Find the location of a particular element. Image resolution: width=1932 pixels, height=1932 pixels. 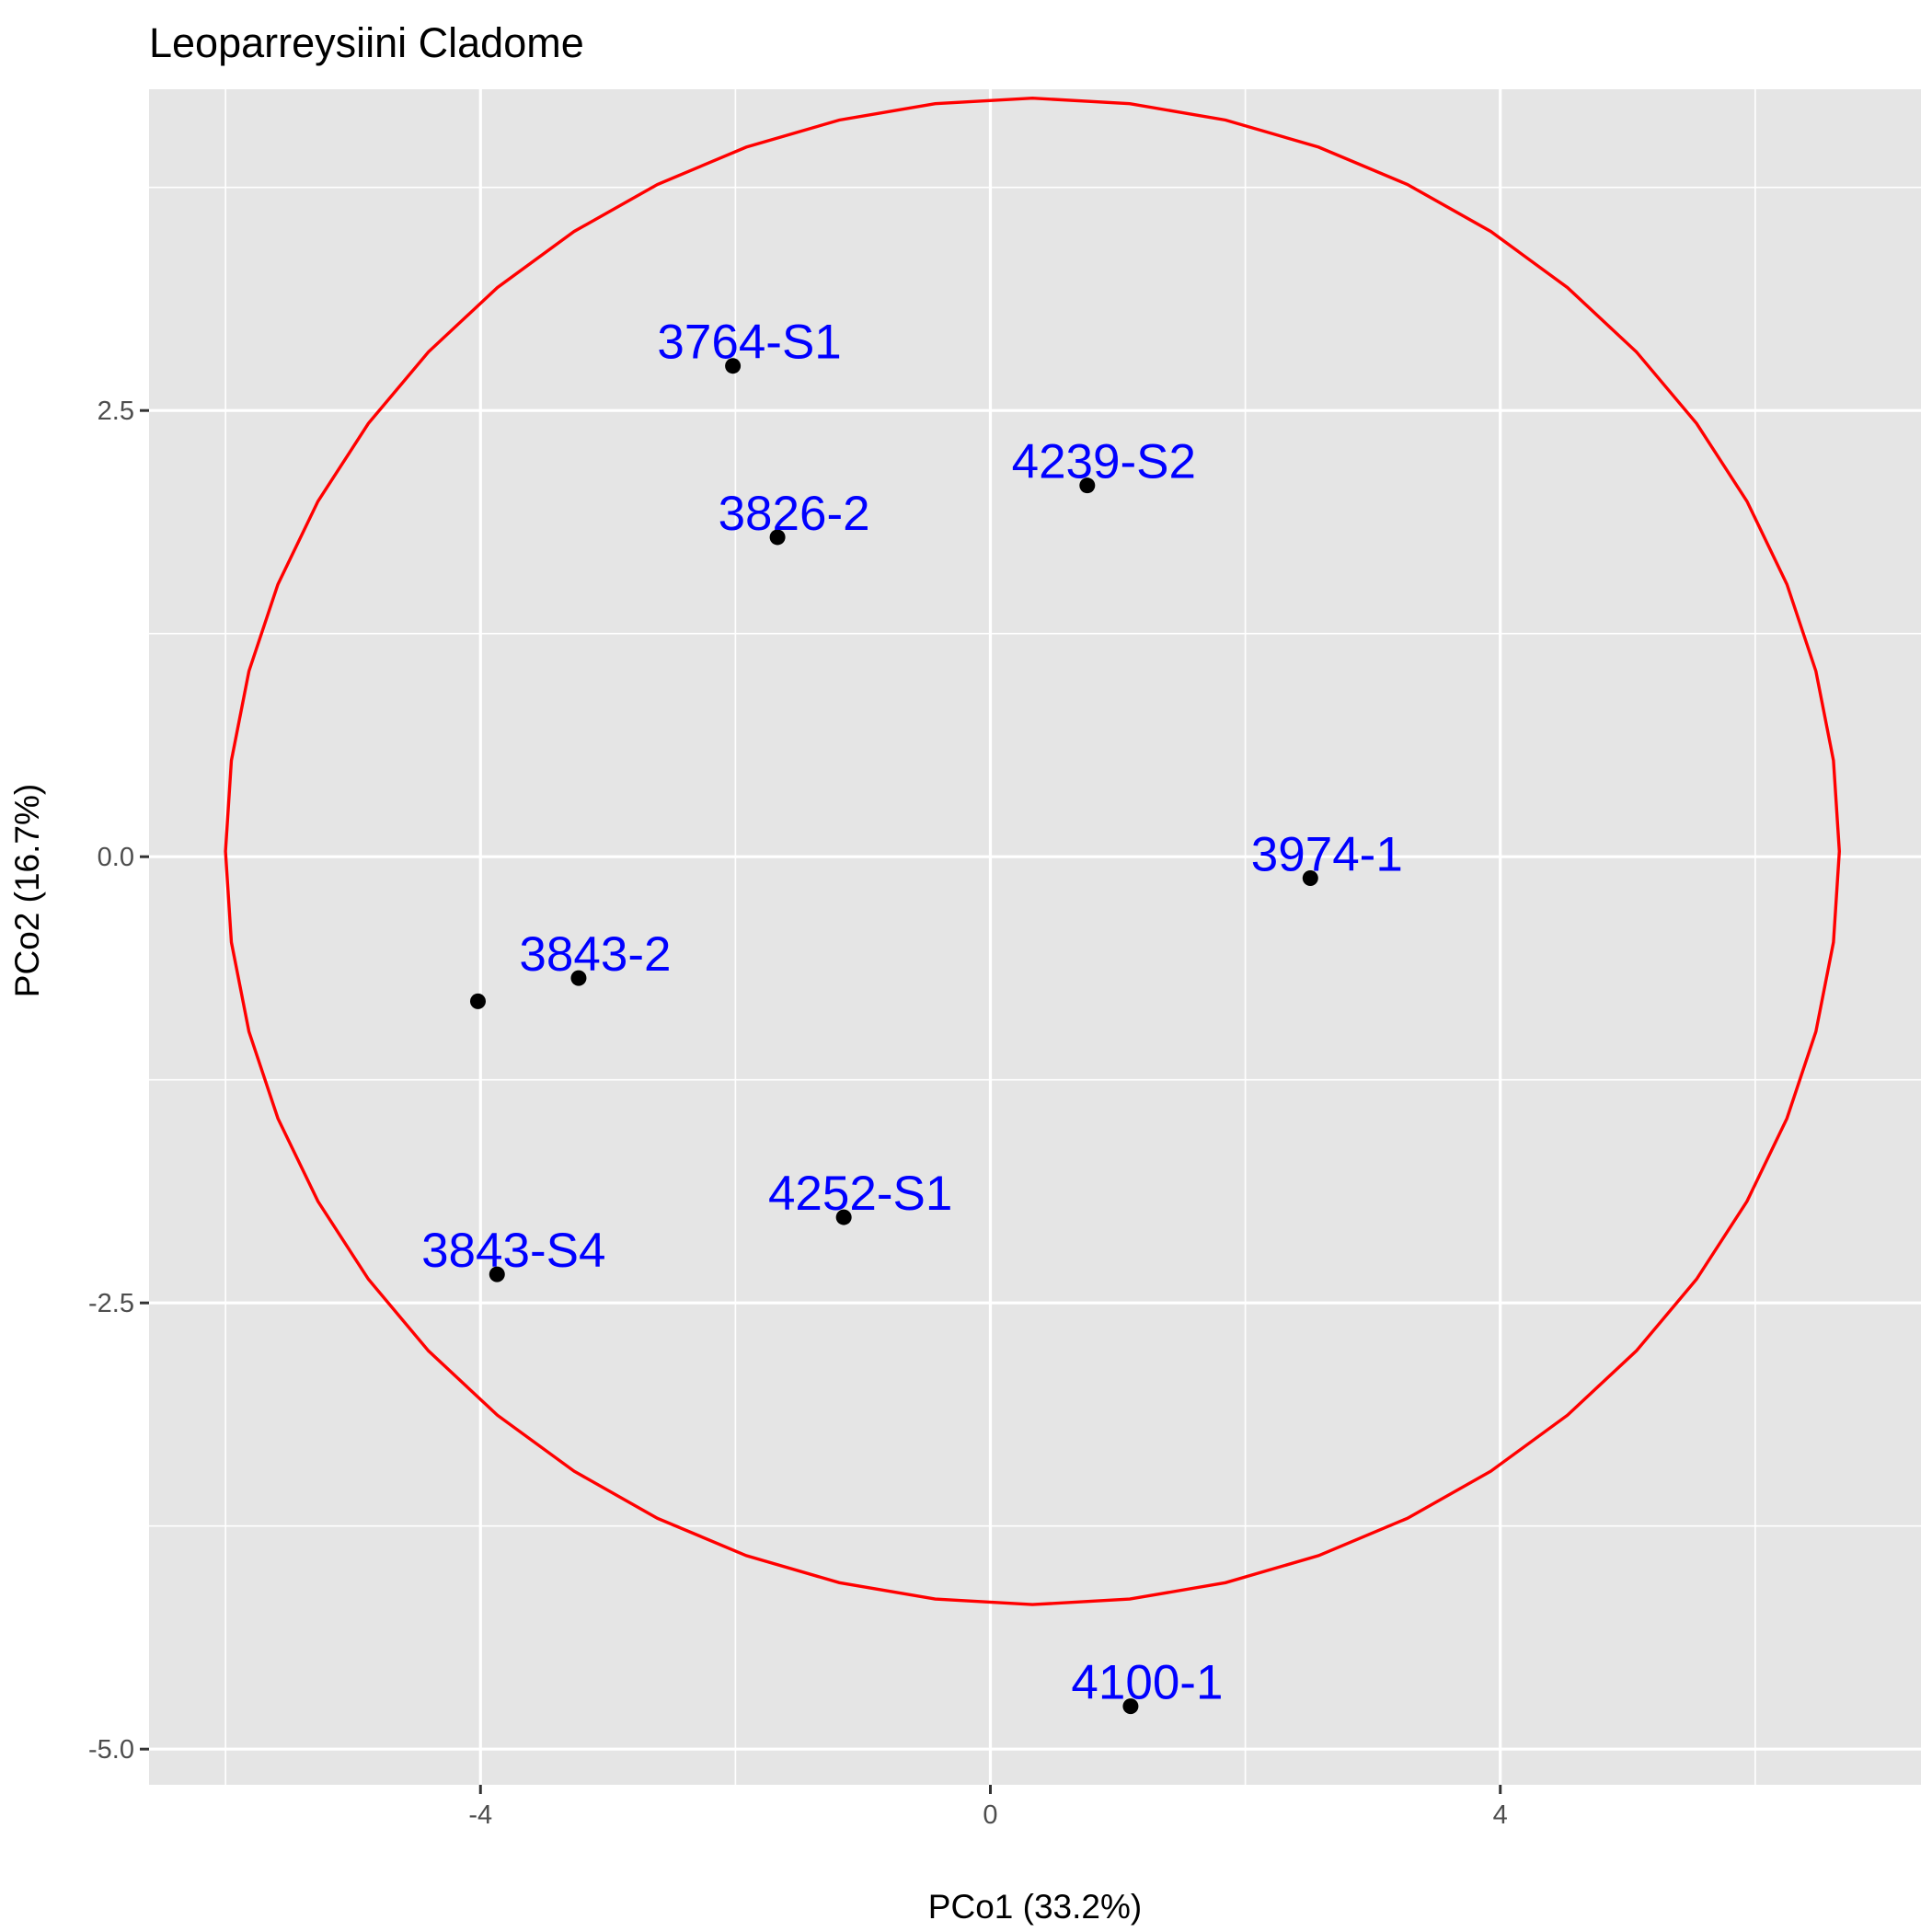

point-label: 4100-1 is located at coordinates (1147, 1683).